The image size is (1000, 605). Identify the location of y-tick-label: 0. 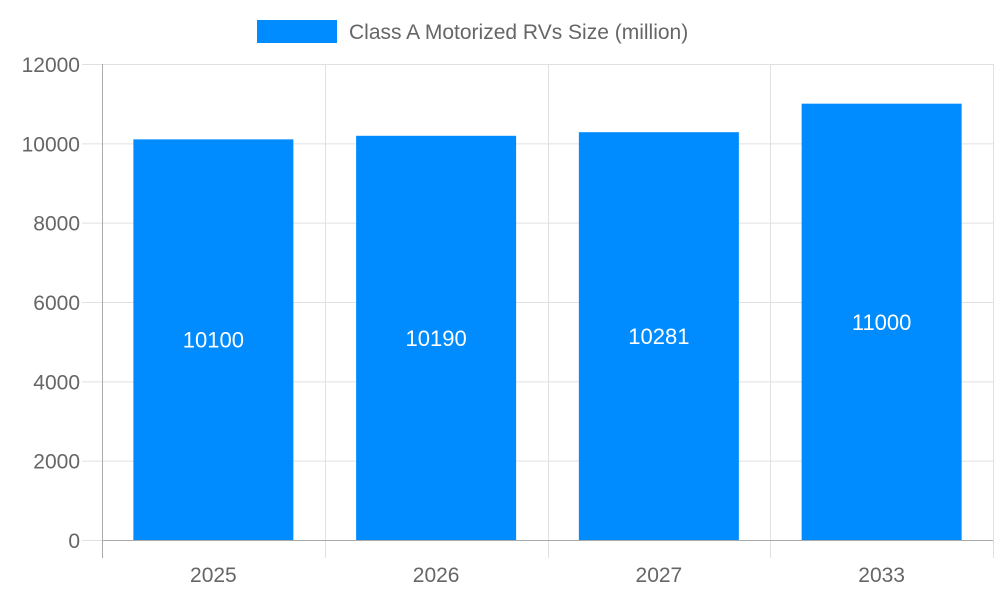
(74, 541).